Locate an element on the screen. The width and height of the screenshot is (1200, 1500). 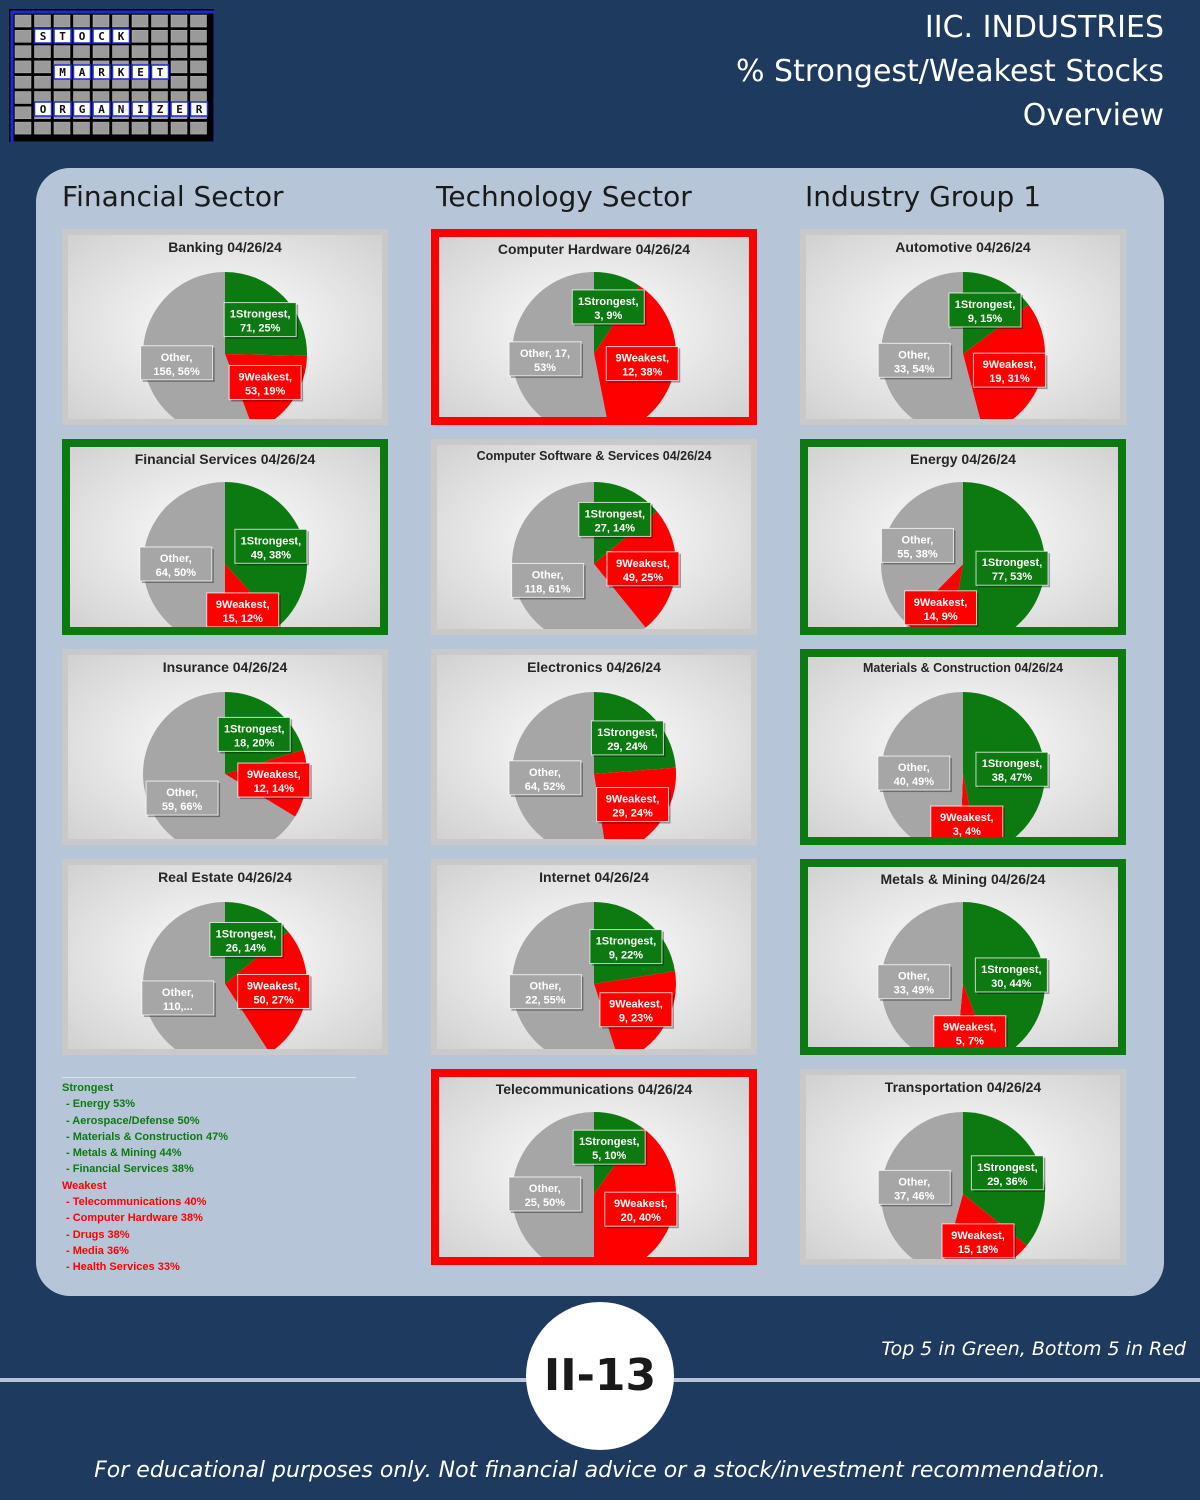
svg-text: 27, 14% is located at coordinates (615, 528).